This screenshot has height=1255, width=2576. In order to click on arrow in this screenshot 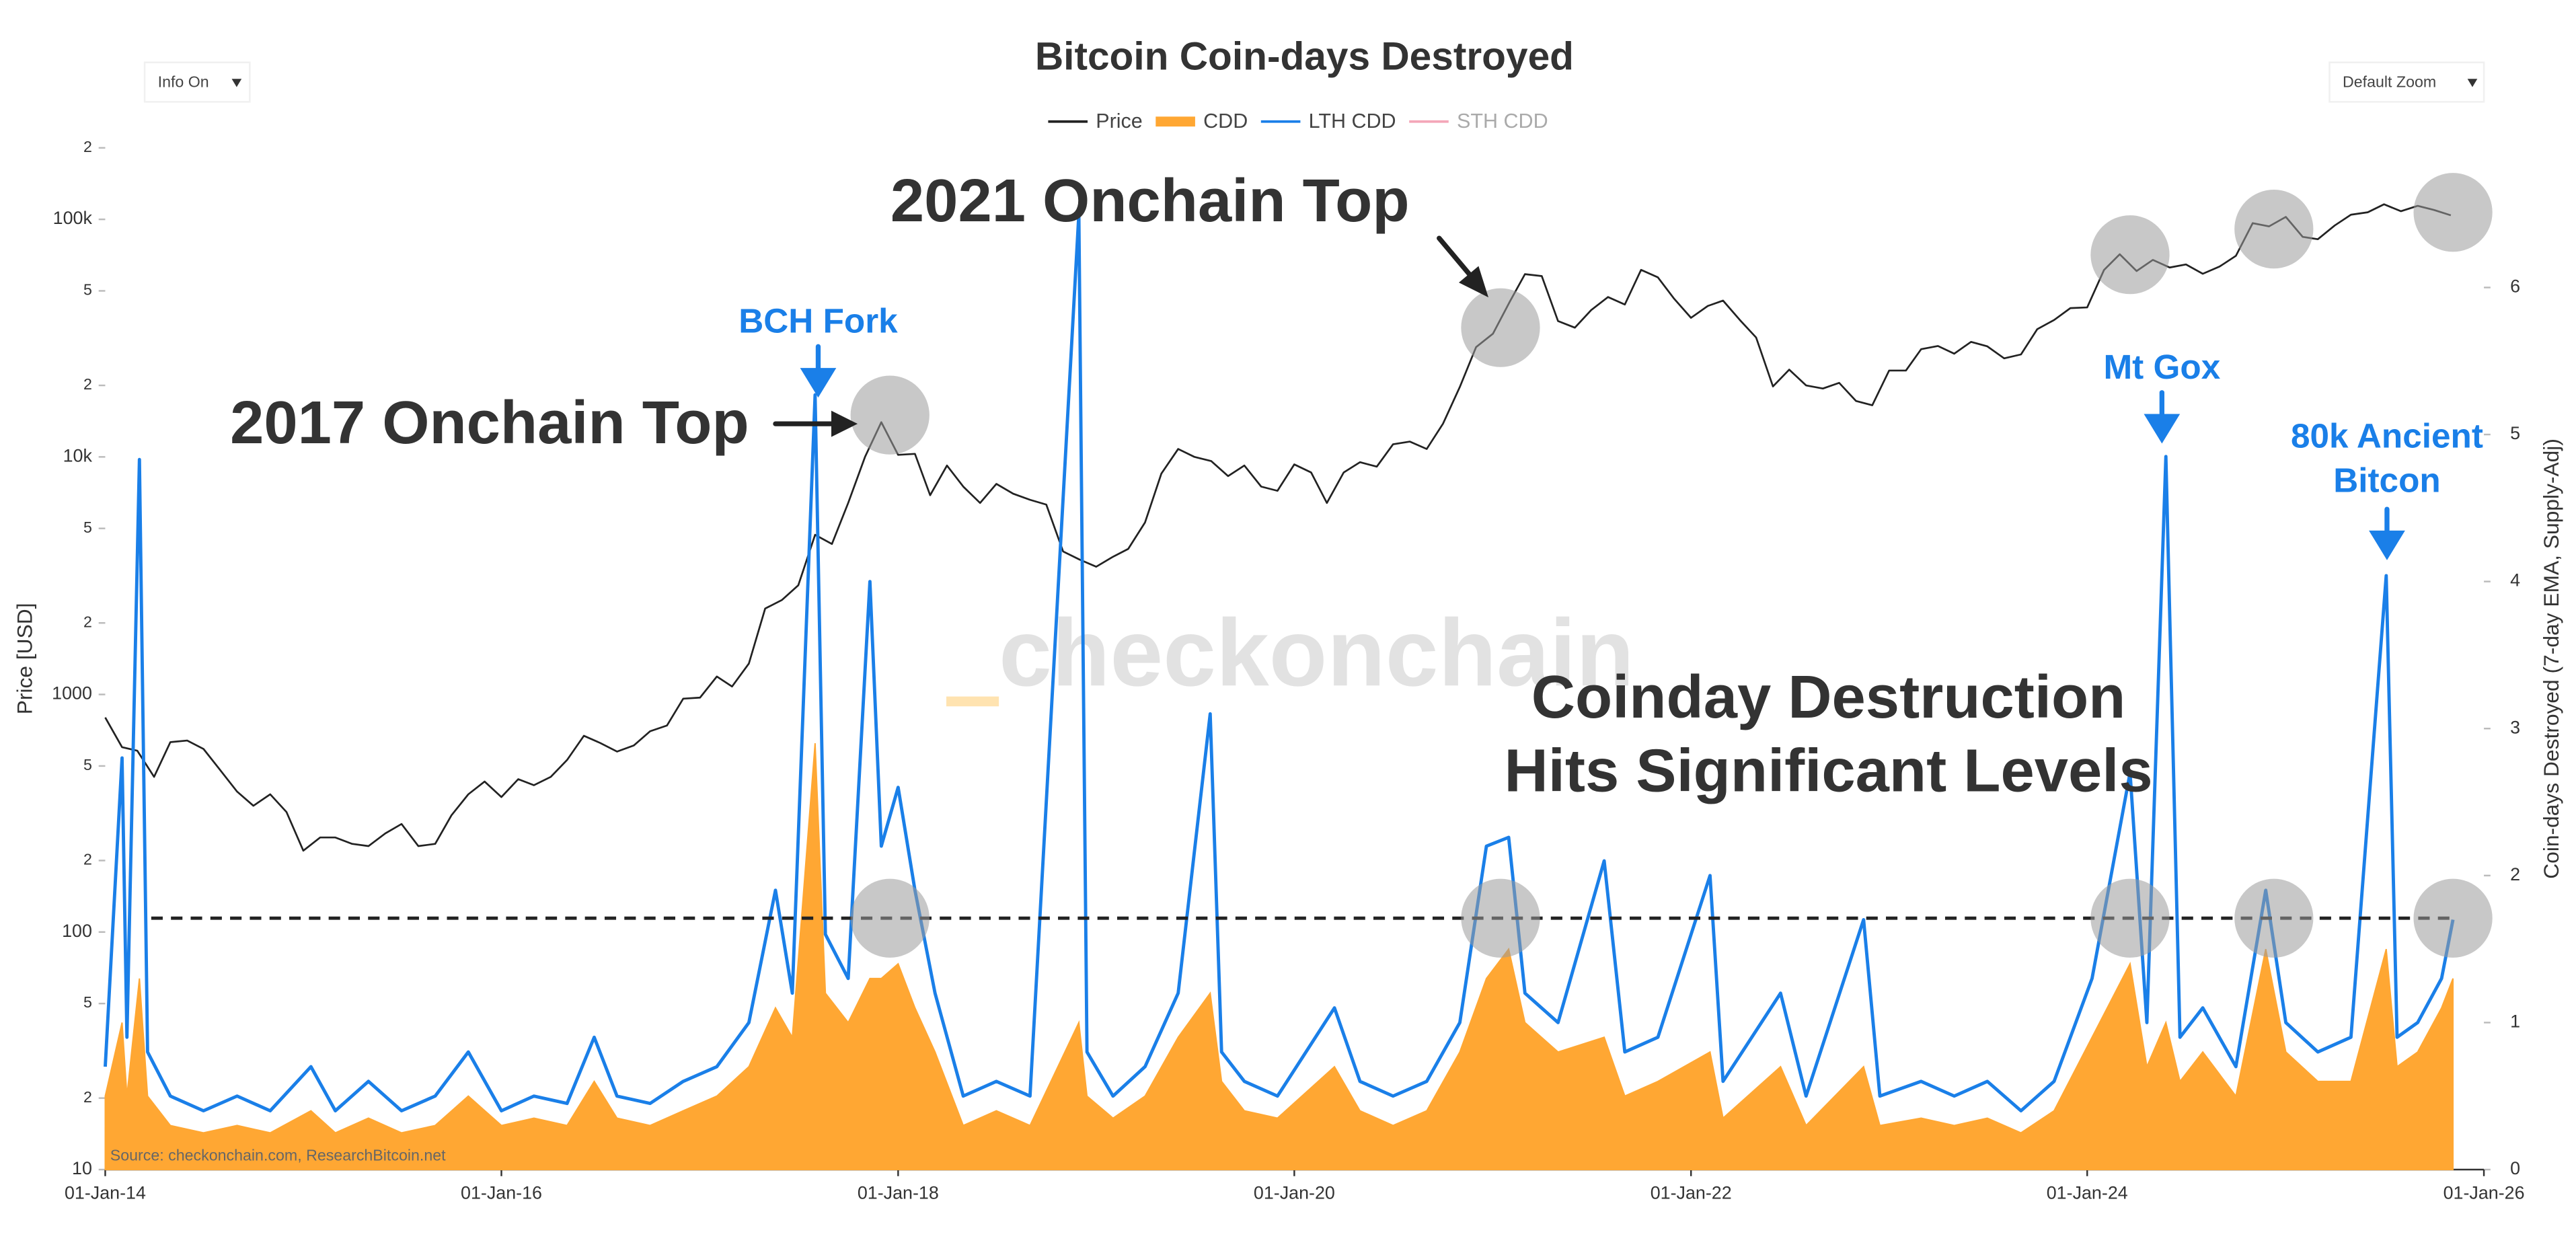, I will do `click(1456, 258)`.